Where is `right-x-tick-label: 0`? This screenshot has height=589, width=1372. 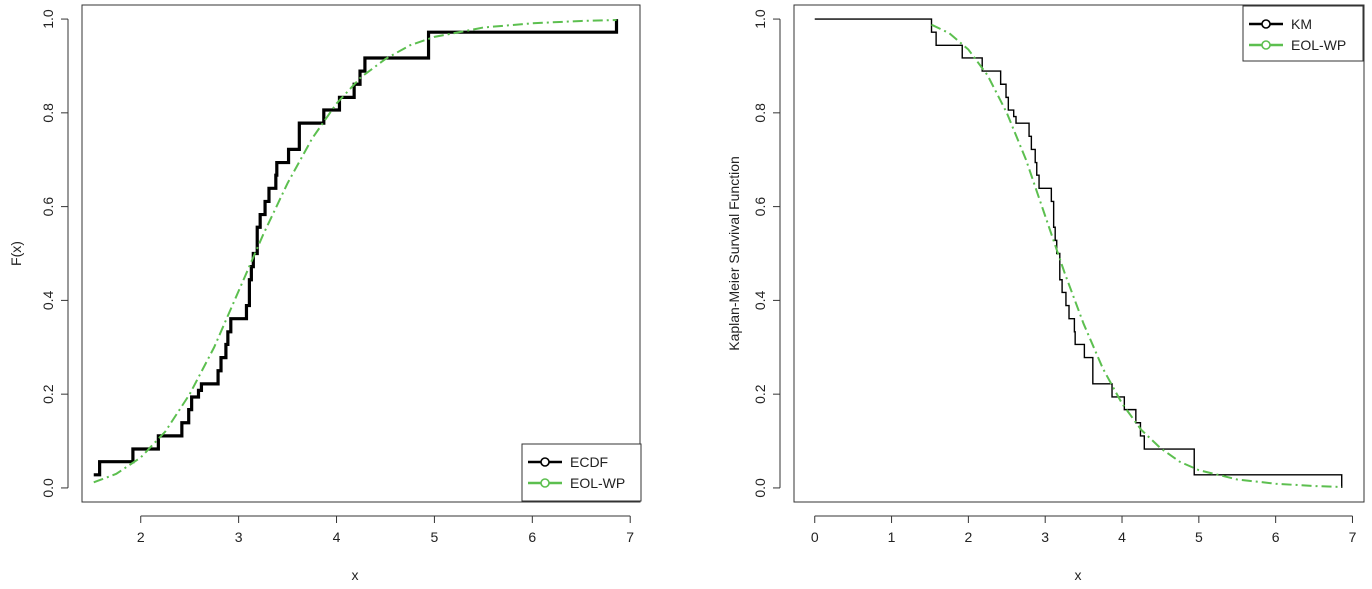
right-x-tick-label: 0 is located at coordinates (815, 537).